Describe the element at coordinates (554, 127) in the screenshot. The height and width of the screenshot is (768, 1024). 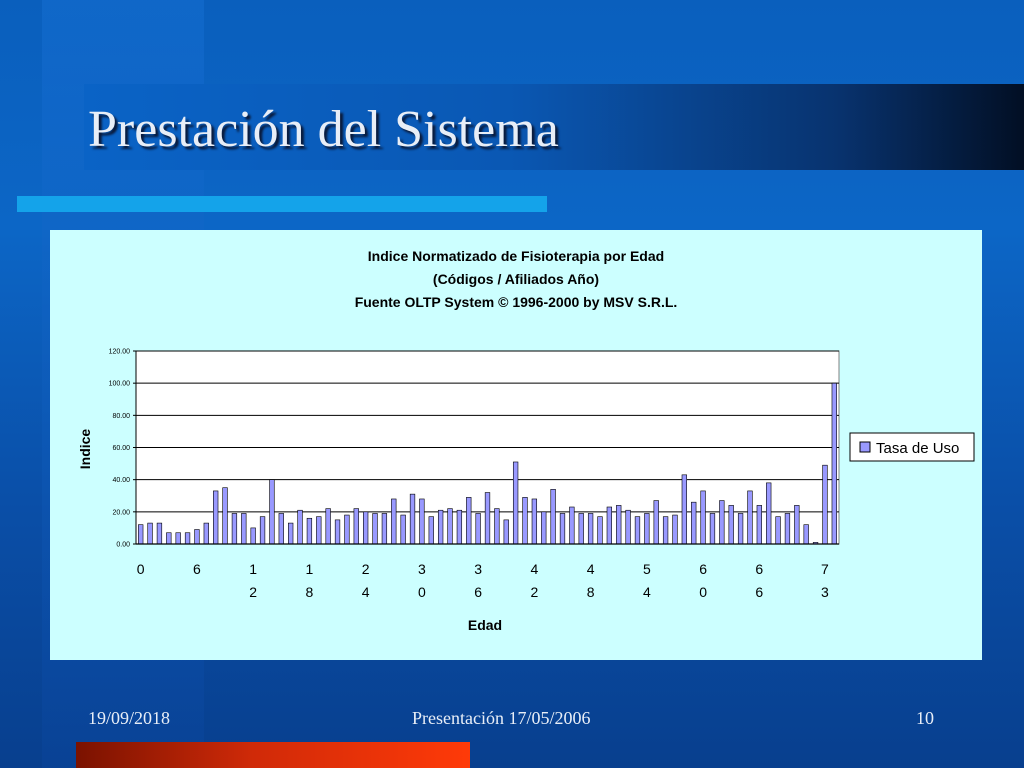
I see `title-bar-background` at that location.